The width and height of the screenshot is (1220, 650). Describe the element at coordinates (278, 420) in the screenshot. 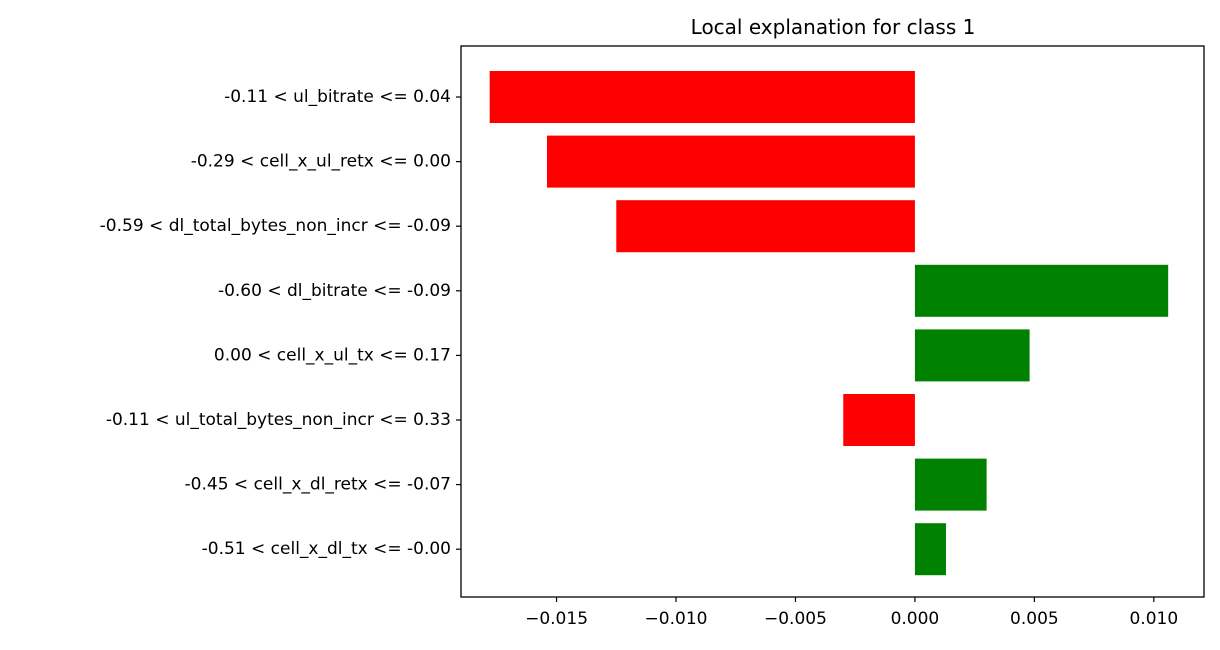

I see `y-tick-label-5: -0.11 < ul_total_bytes_non_incr <= 0.33` at that location.